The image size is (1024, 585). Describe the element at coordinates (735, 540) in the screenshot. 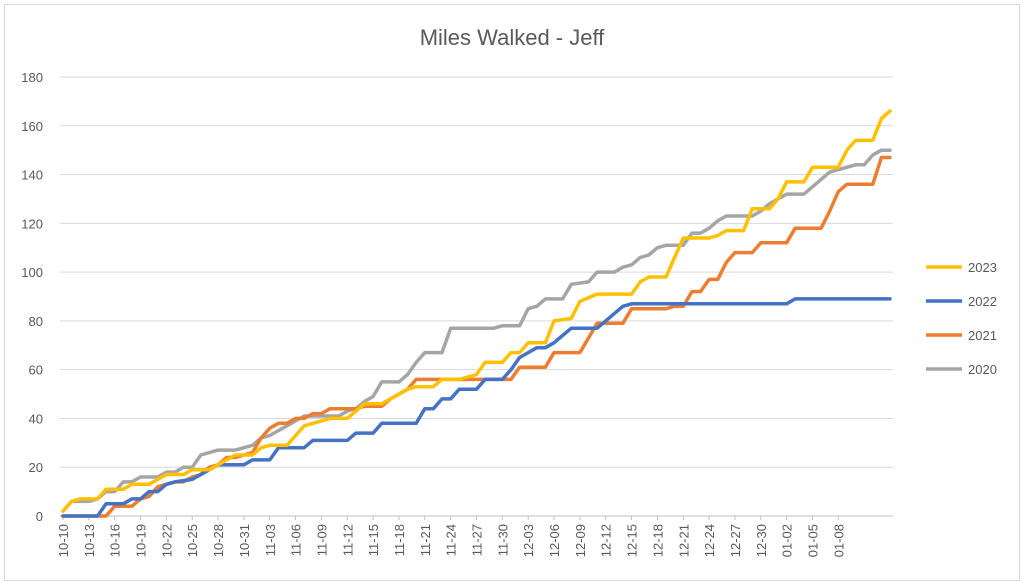

I see `x-tick-label: 12-27` at that location.